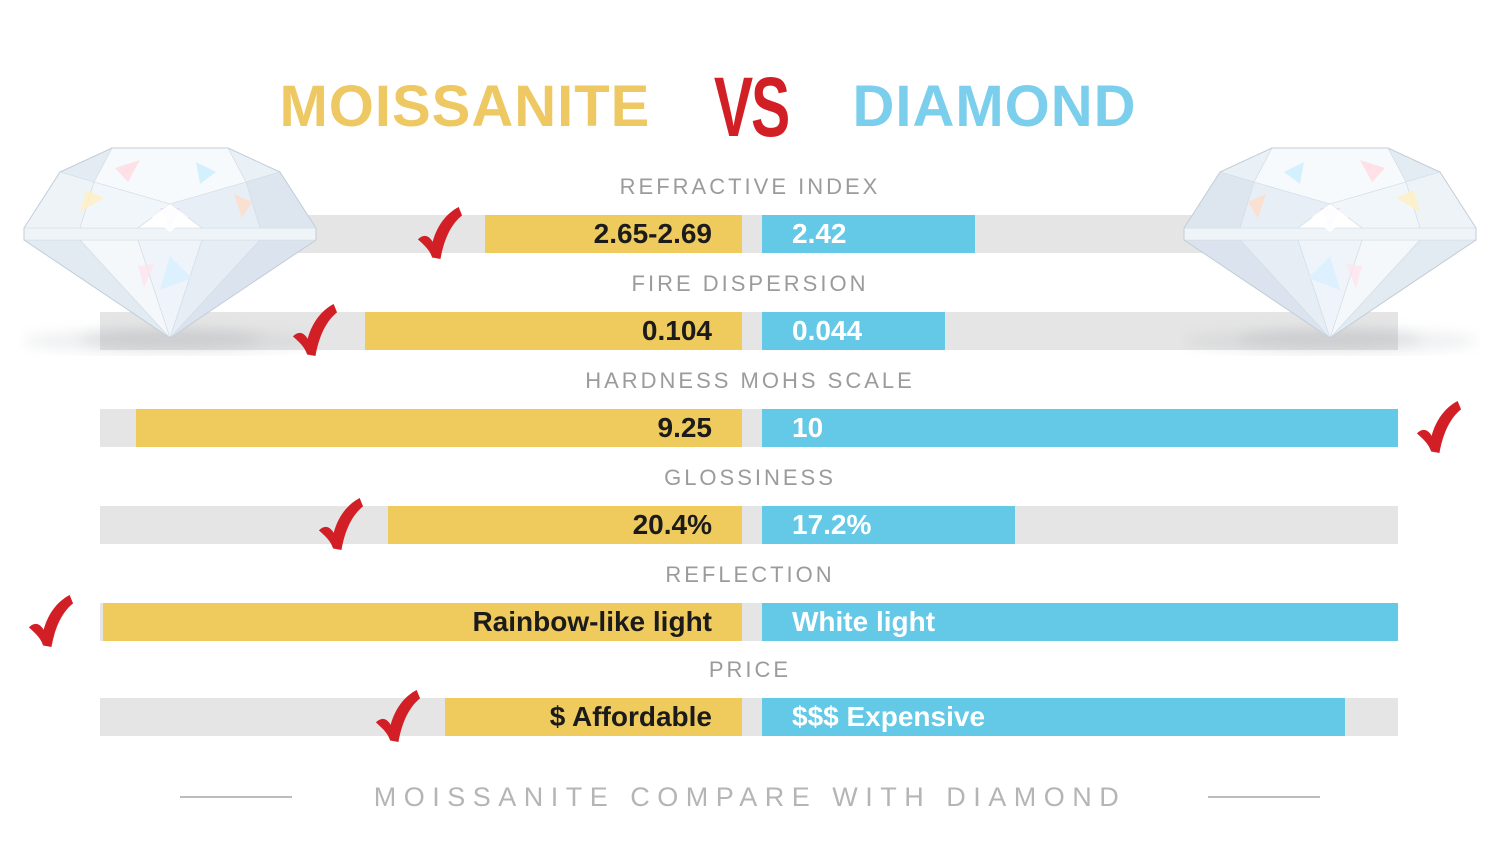 The height and width of the screenshot is (850, 1500). What do you see at coordinates (750, 416) in the screenshot?
I see `row-hardness-mohs-scale: HARDNESS MOHS SCALE 9.25 10` at bounding box center [750, 416].